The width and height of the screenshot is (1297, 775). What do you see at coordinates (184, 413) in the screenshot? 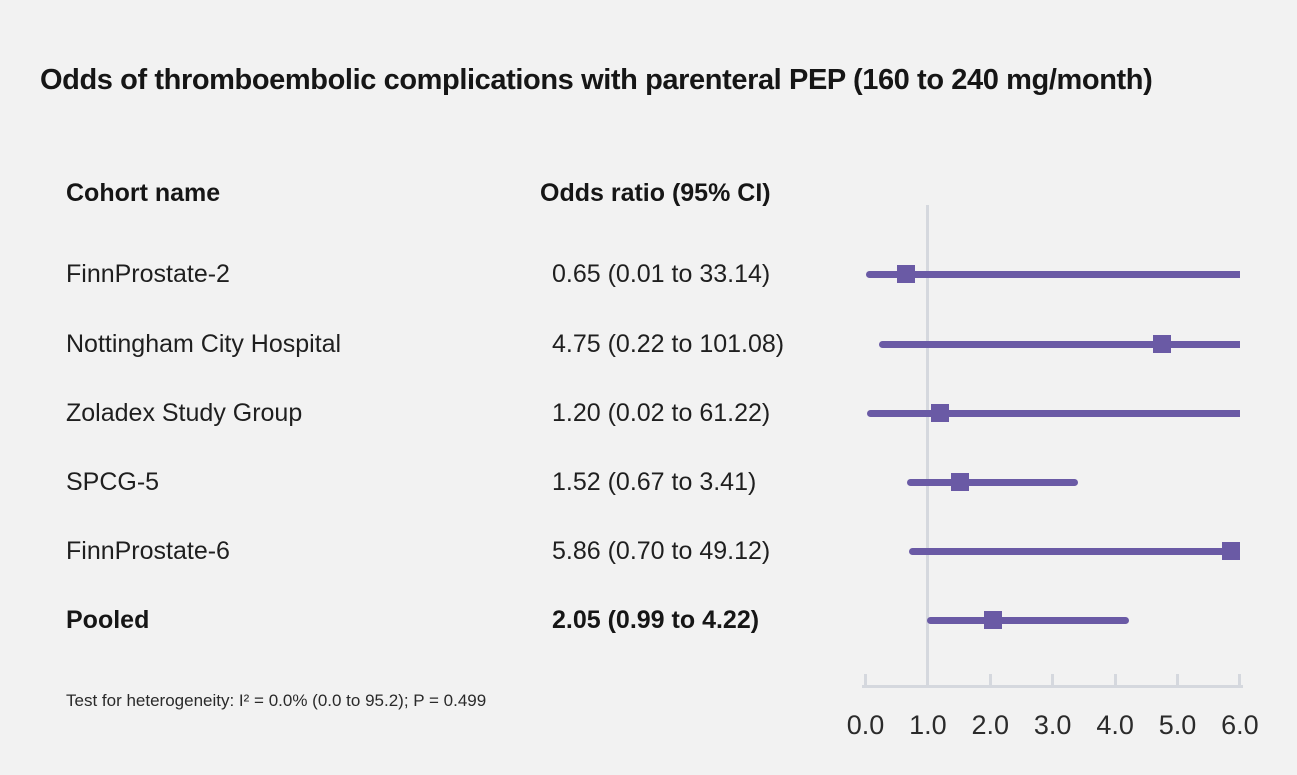
I see `cohort-name-zoladex: Zoladex Study Group` at bounding box center [184, 413].